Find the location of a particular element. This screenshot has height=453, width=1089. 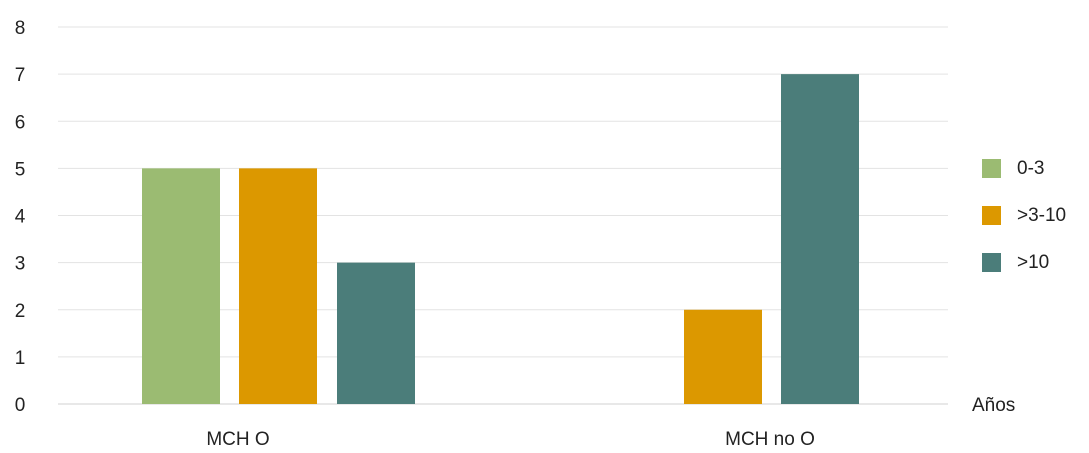

legend: 0-3 >3-10 >10 is located at coordinates (1024, 215).